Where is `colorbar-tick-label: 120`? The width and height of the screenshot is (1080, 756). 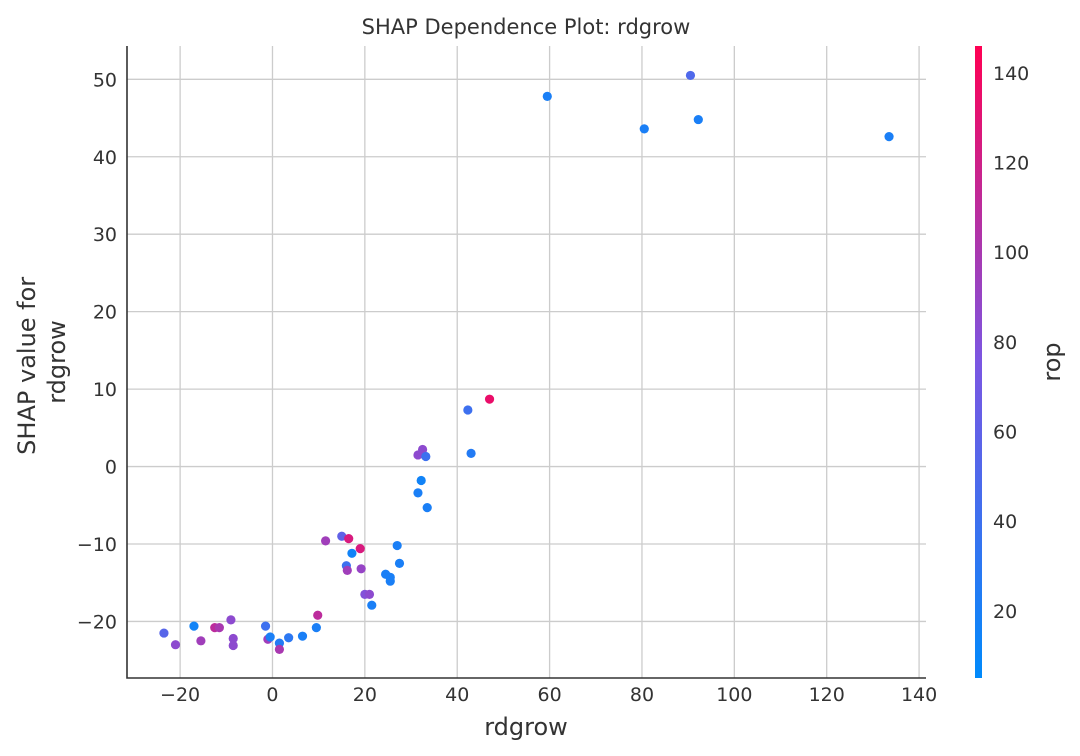
colorbar-tick-label: 120 is located at coordinates (1011, 164).